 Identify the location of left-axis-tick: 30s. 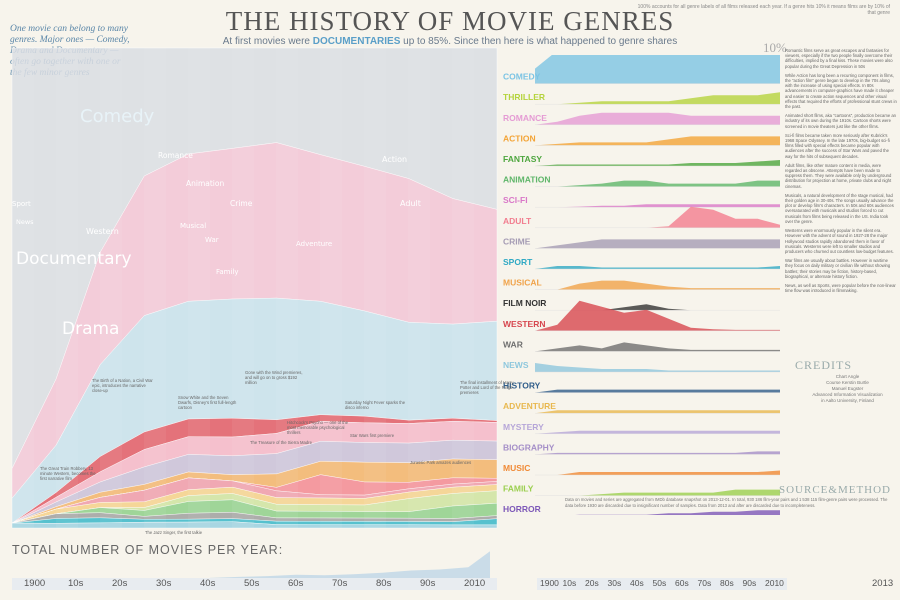
(164, 583).